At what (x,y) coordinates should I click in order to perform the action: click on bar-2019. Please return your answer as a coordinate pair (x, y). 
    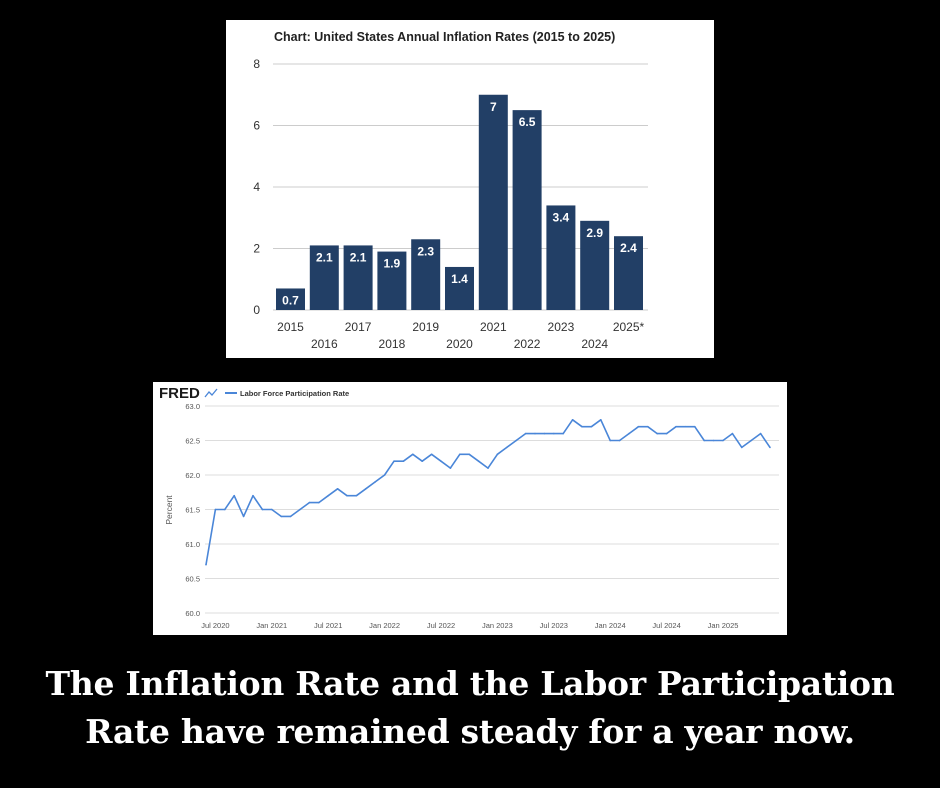
    Looking at the image, I should click on (426, 274).